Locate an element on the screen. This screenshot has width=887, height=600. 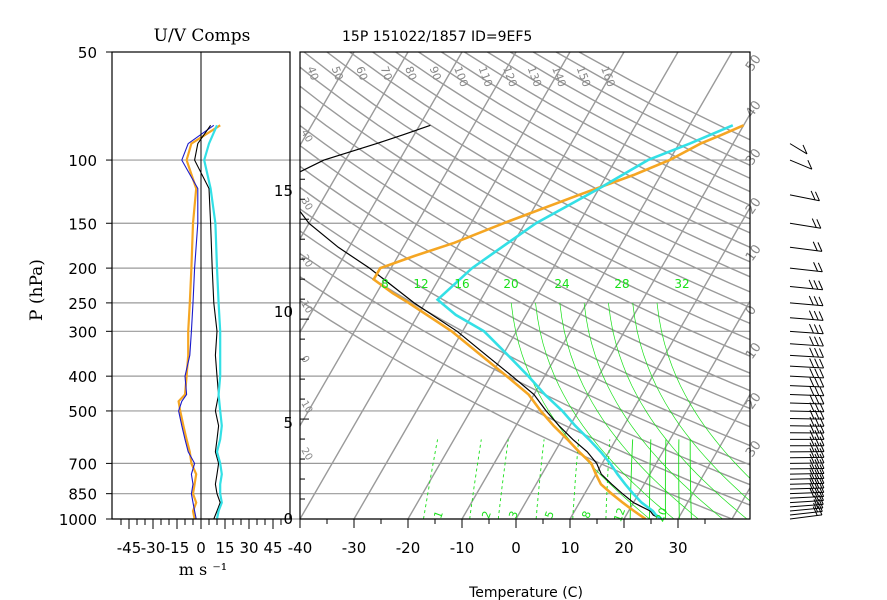
mixing-ratio-bottom-label: 20 is located at coordinates (661, 515).